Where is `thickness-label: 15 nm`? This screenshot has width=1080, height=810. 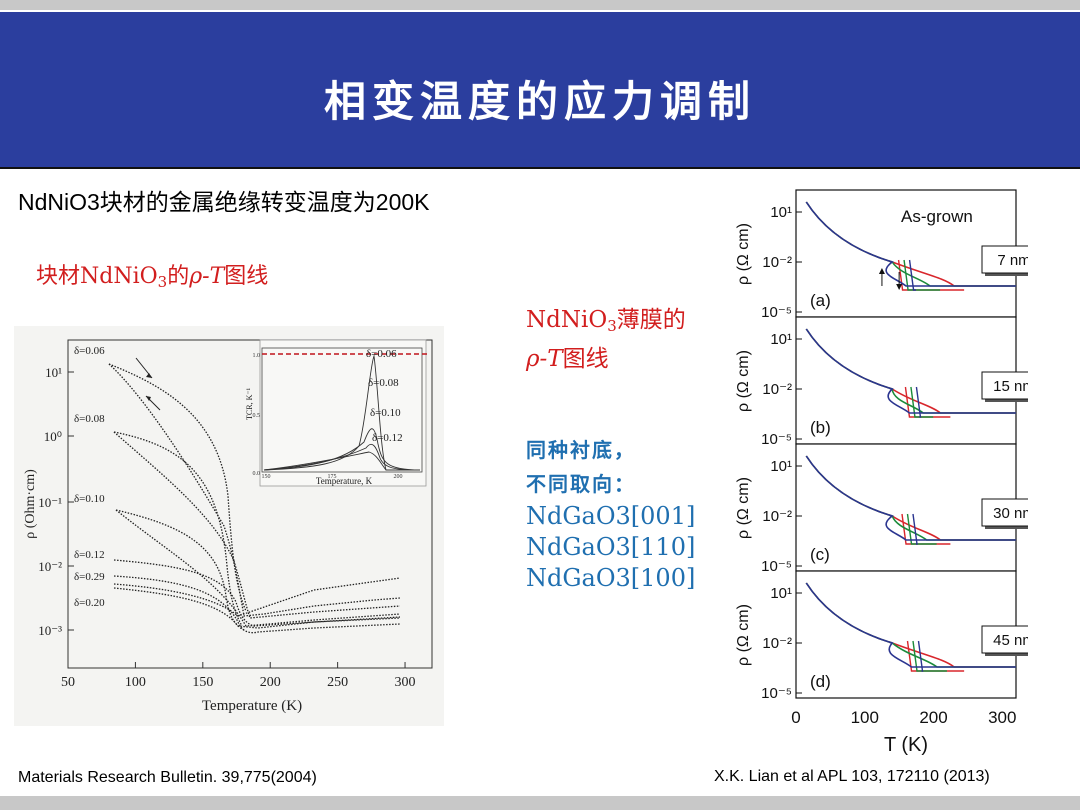 thickness-label: 15 nm is located at coordinates (1010, 386).